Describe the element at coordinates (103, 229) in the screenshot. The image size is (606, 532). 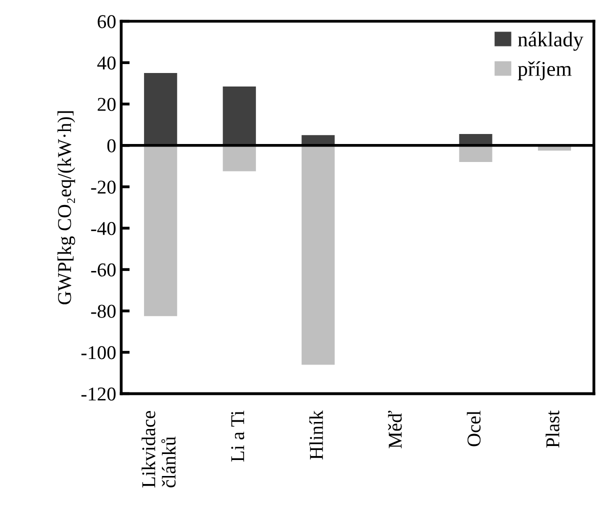
I see `y-tick-label: -40` at that location.